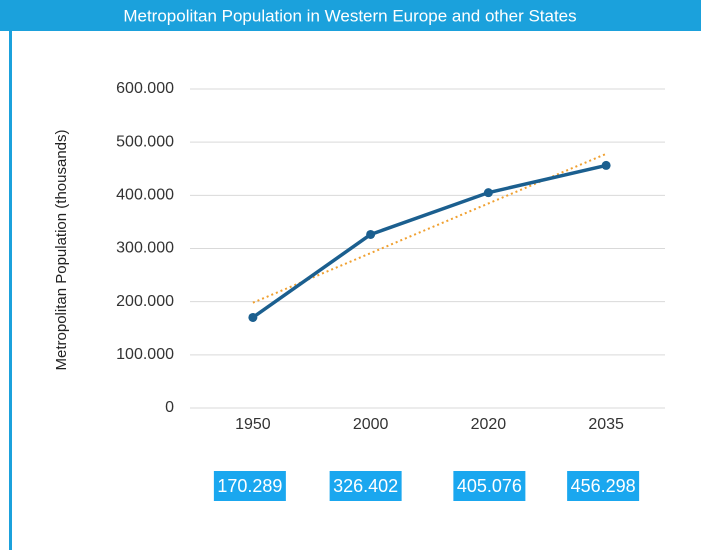 This screenshot has height=550, width=701. What do you see at coordinates (145, 354) in the screenshot?
I see `y-tick-label: 100.000` at bounding box center [145, 354].